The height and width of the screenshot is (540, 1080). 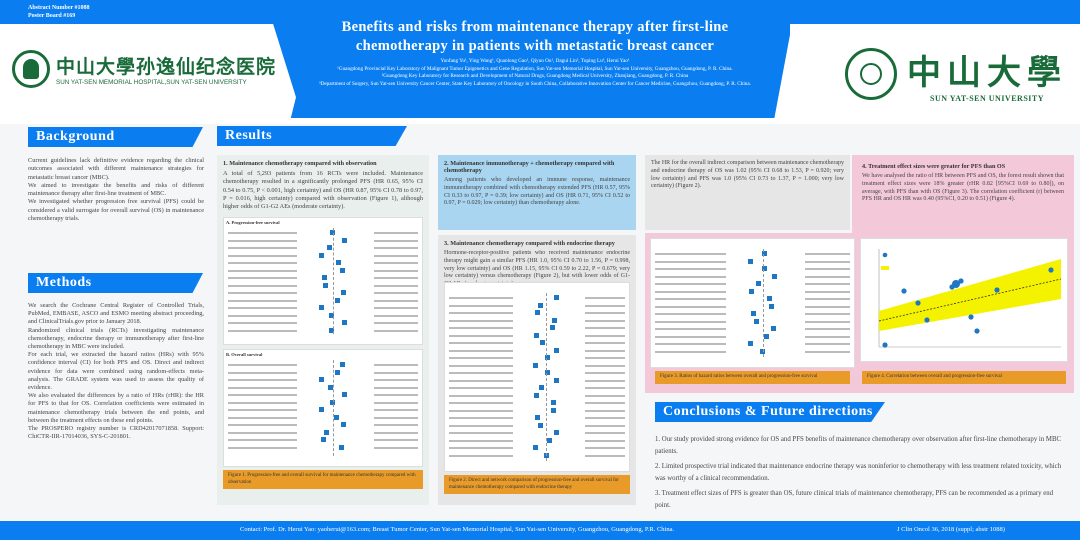 What do you see at coordinates (885, 255) in the screenshot?
I see `legend-marker` at bounding box center [885, 255].